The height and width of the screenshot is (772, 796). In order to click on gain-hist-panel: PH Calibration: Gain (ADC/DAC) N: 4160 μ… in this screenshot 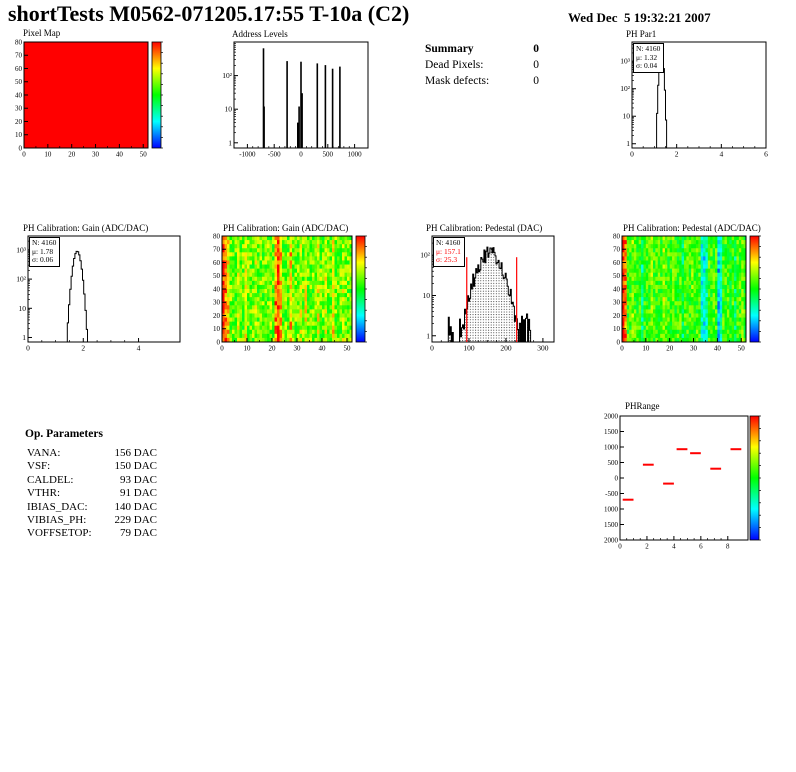, I will do `click(114, 290)`.